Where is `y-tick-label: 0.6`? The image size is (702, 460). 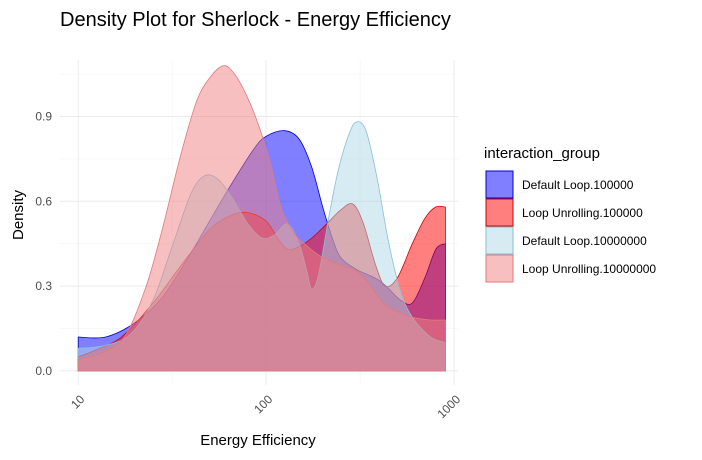 y-tick-label: 0.6 is located at coordinates (43, 201).